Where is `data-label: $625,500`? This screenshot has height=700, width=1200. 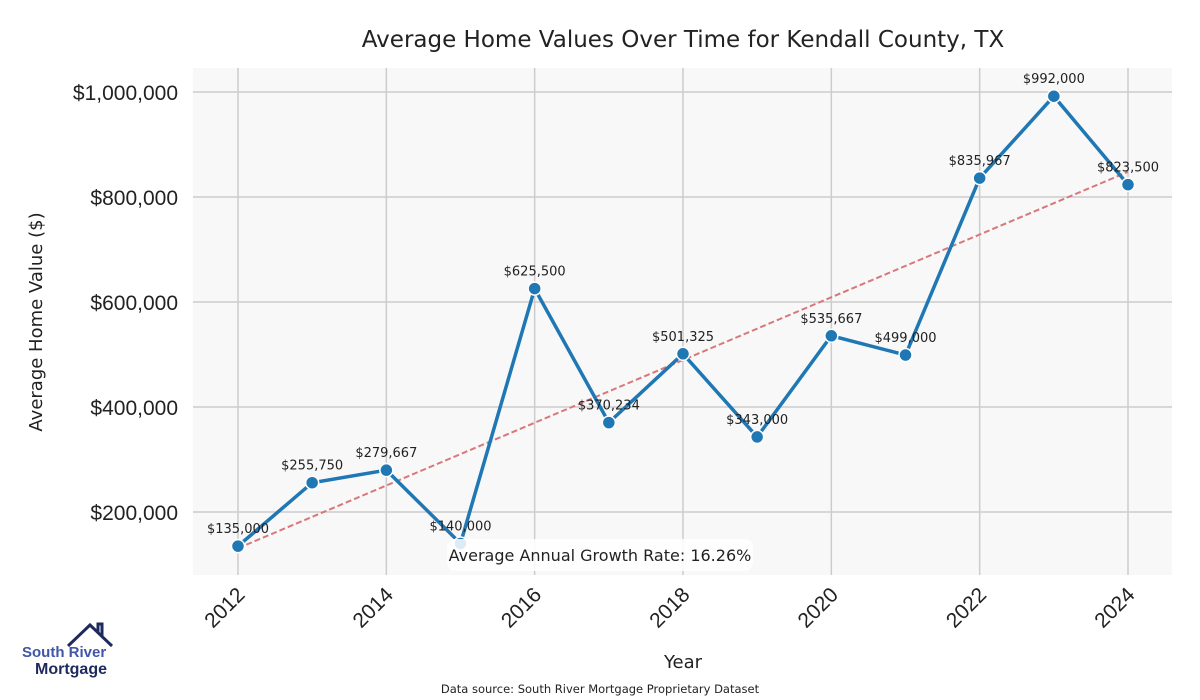 data-label: $625,500 is located at coordinates (535, 272).